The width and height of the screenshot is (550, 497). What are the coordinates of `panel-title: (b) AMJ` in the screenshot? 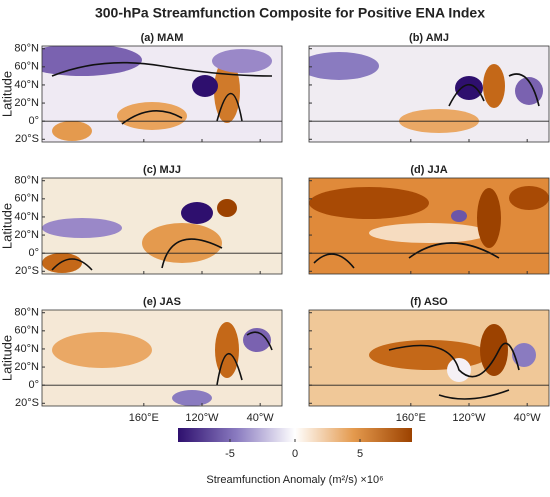 It's located at (429, 38).